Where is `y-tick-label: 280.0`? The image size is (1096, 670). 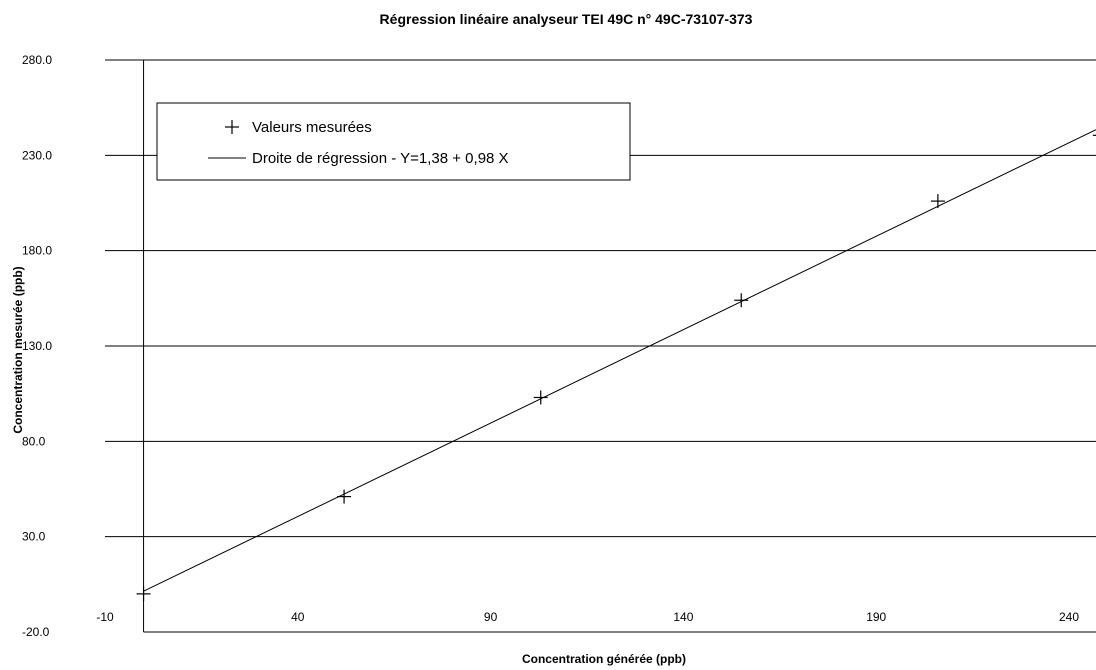 y-tick-label: 280.0 is located at coordinates (37, 60).